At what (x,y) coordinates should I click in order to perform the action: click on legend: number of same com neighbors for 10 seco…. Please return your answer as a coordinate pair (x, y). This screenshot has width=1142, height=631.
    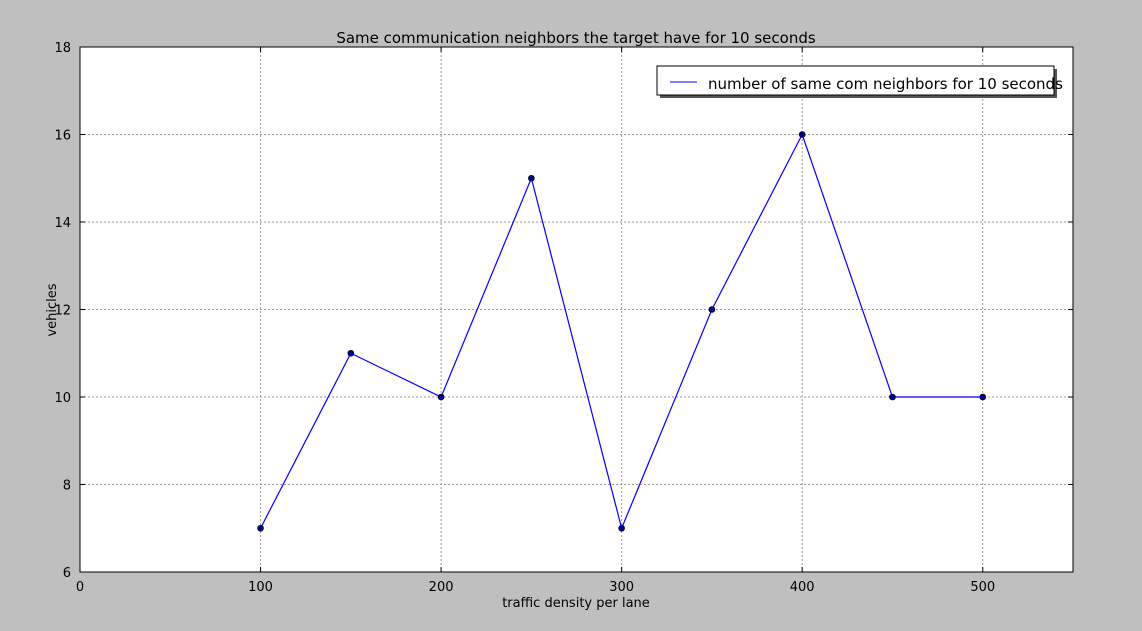
    Looking at the image, I should click on (859, 81).